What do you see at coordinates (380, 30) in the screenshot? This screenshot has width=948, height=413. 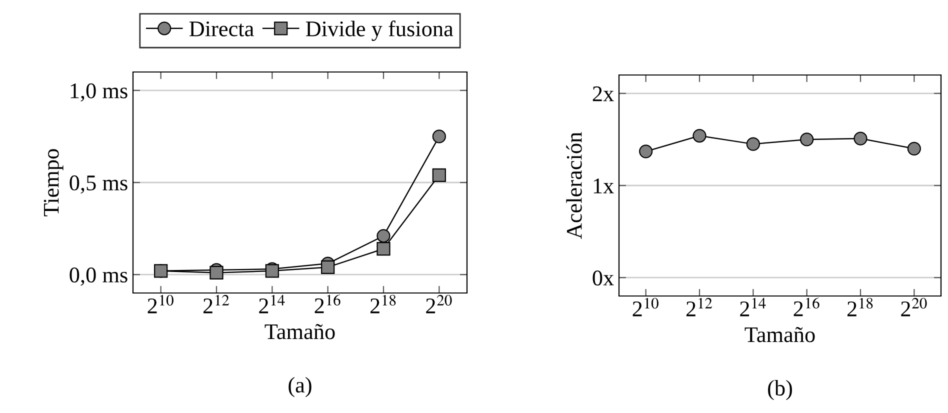 I see `legend-label: Divide y fusiona` at bounding box center [380, 30].